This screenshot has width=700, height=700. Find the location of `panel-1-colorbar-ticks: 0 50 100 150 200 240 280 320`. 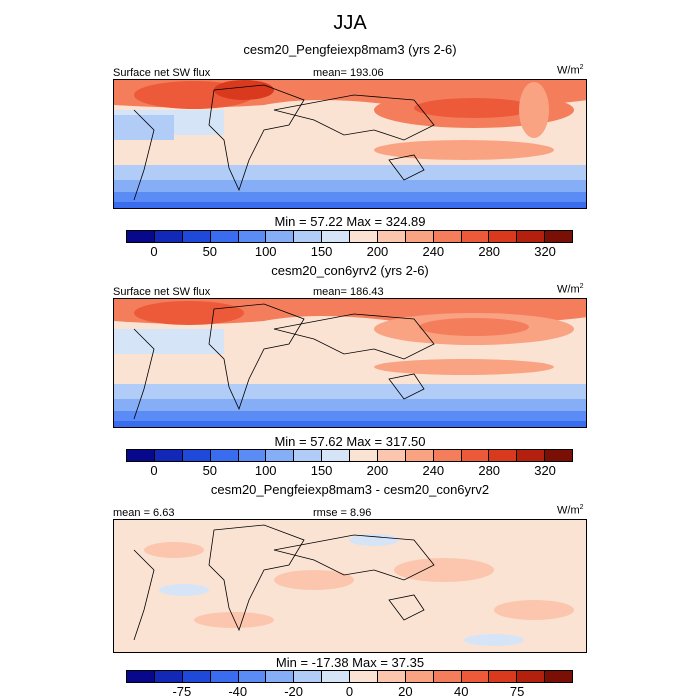

panel-1-colorbar-ticks: 0 50 100 150 200 240 280 320 is located at coordinates (350, 252).